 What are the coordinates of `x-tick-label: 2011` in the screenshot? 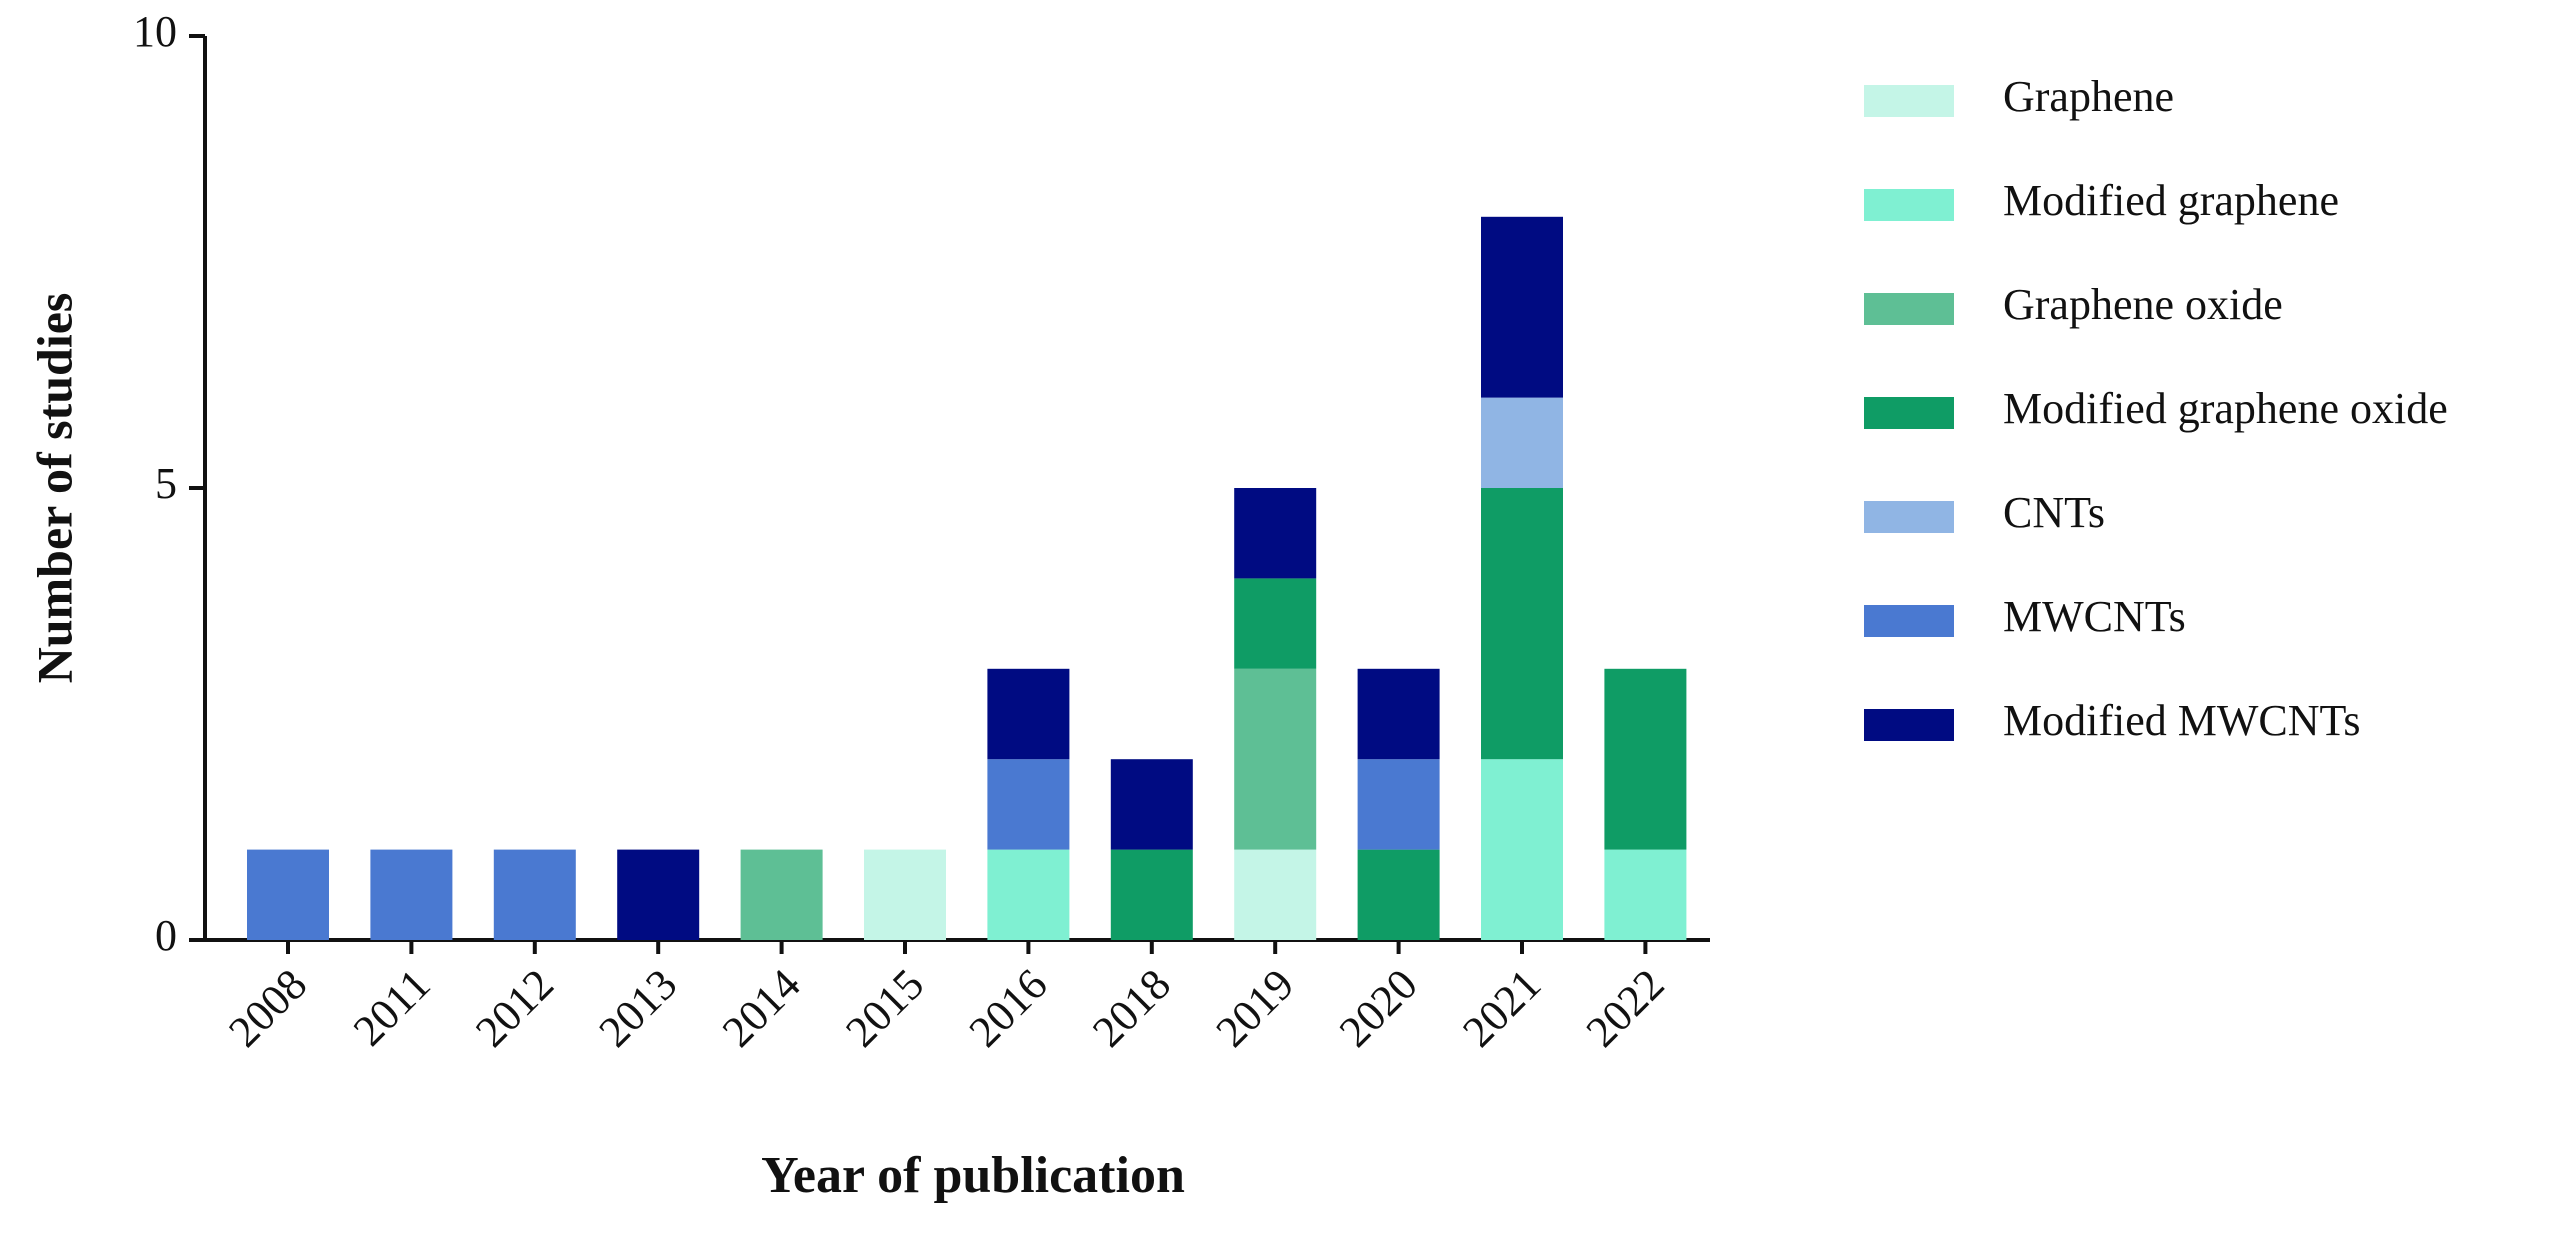 It's located at (392, 1008).